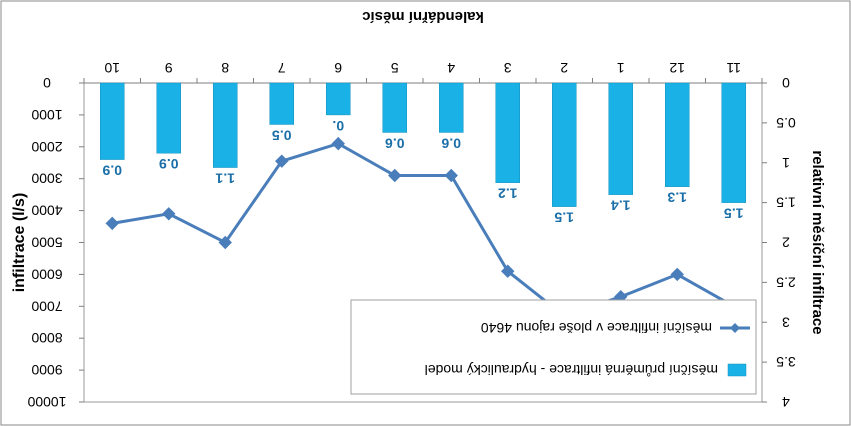  What do you see at coordinates (737, 370) in the screenshot?
I see `legend-swatch-bar` at bounding box center [737, 370].